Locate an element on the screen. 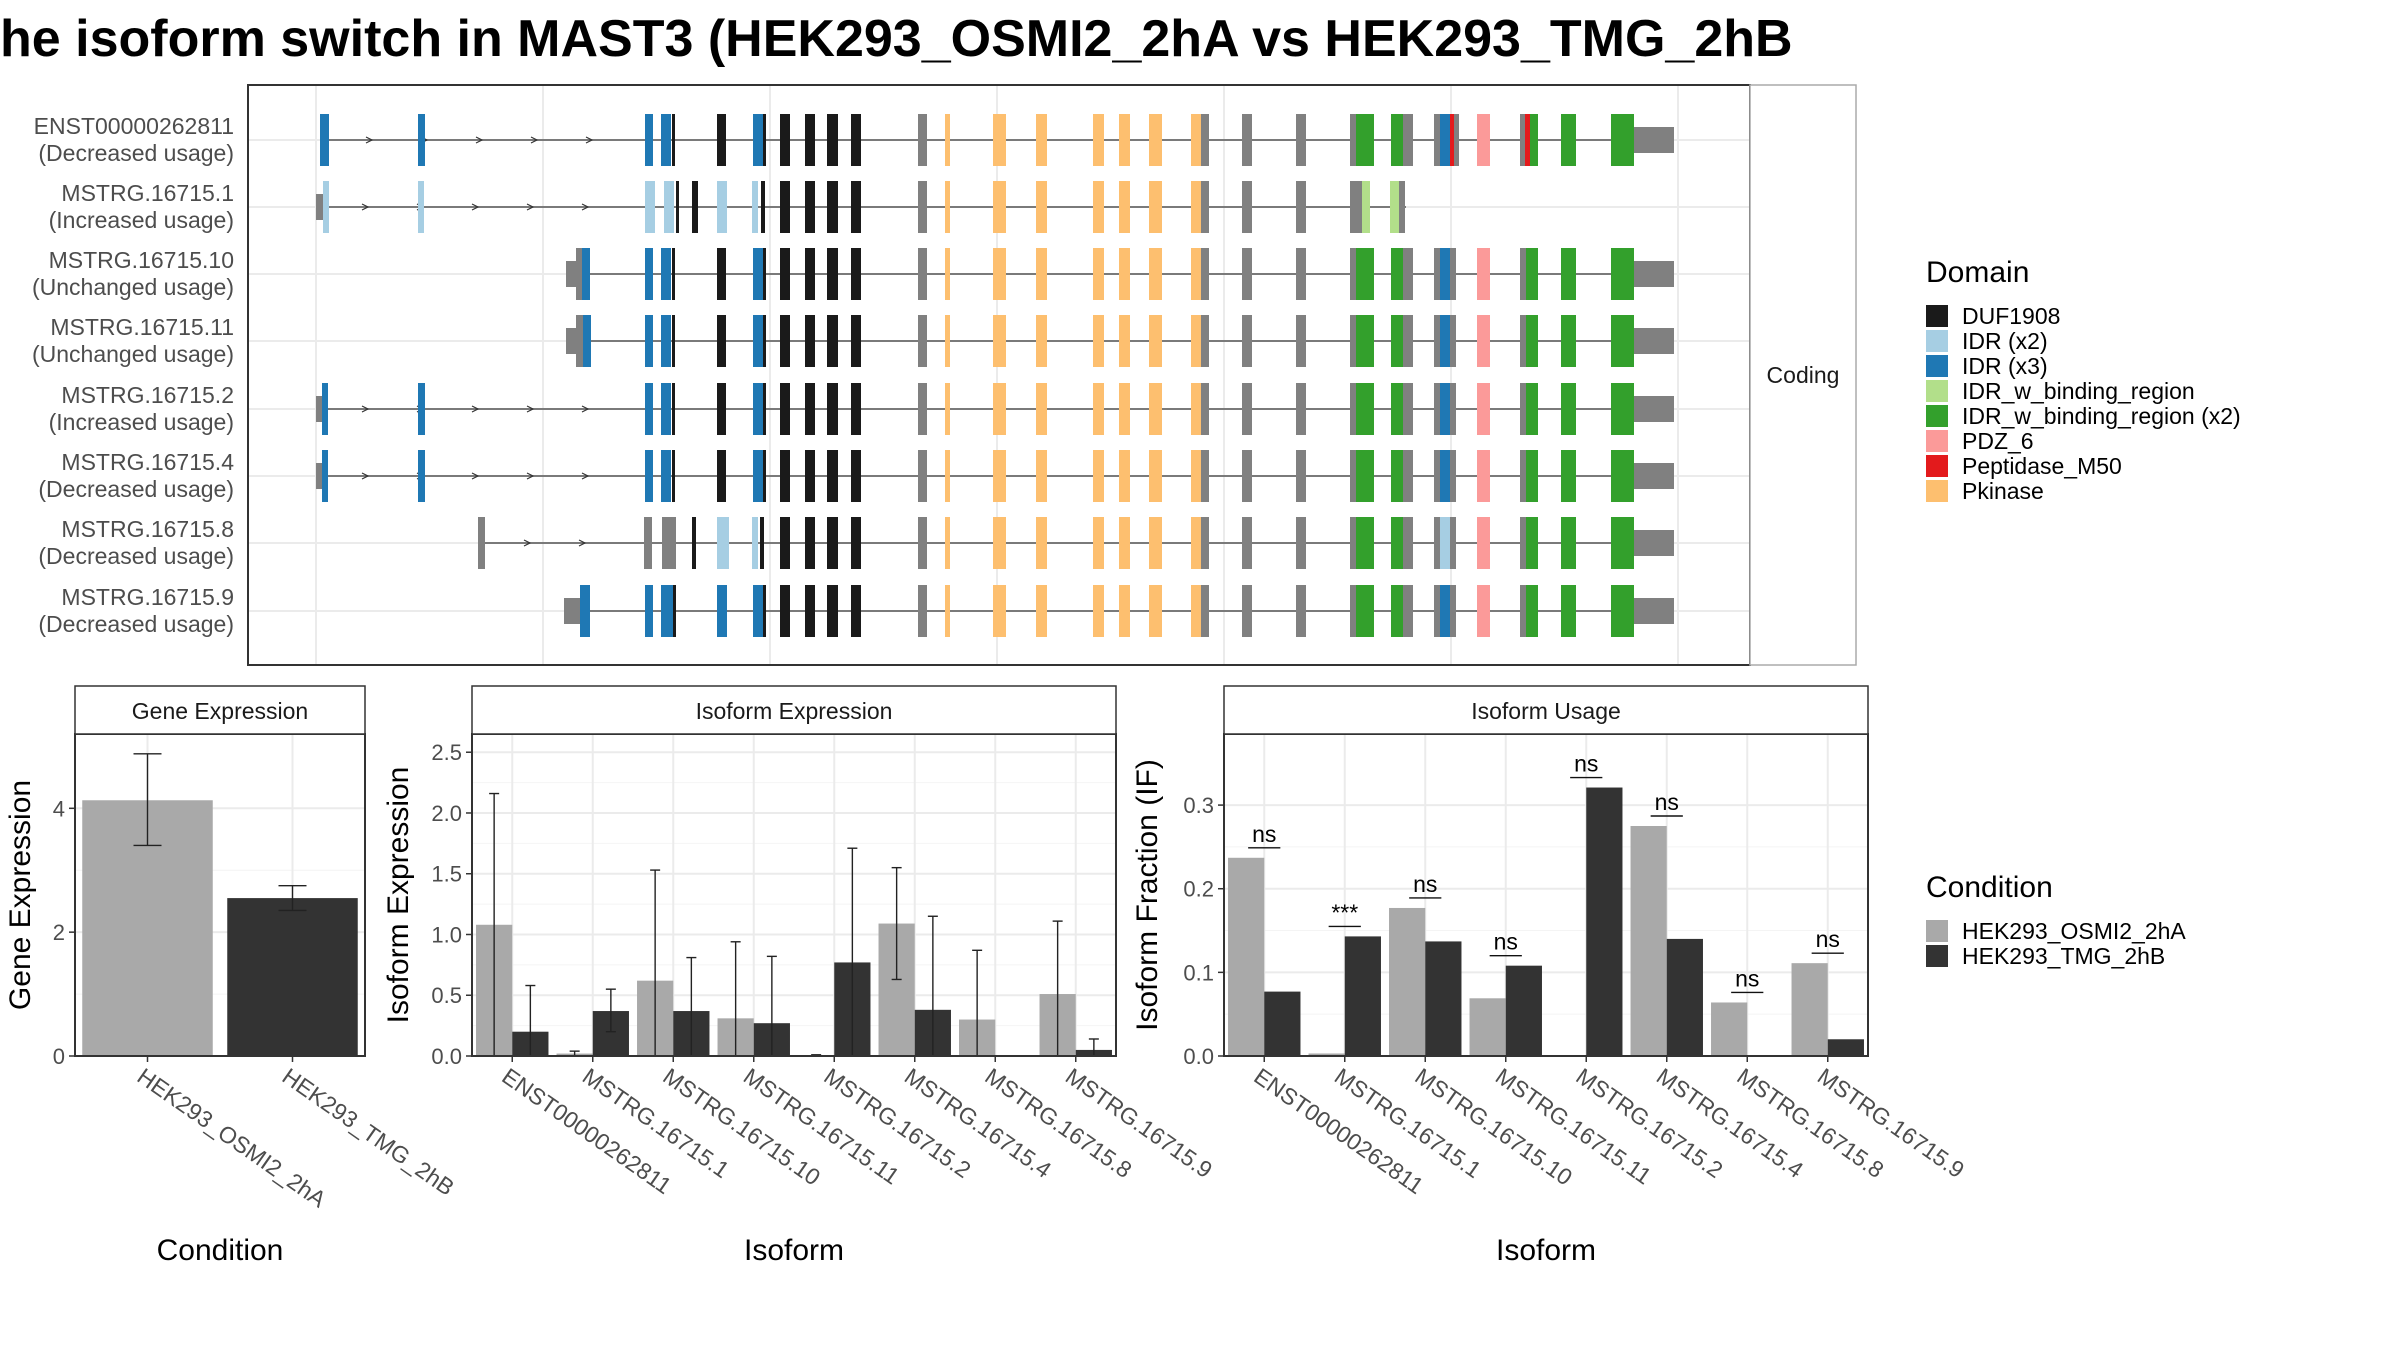  panel-strip is located at coordinates (794, 710).